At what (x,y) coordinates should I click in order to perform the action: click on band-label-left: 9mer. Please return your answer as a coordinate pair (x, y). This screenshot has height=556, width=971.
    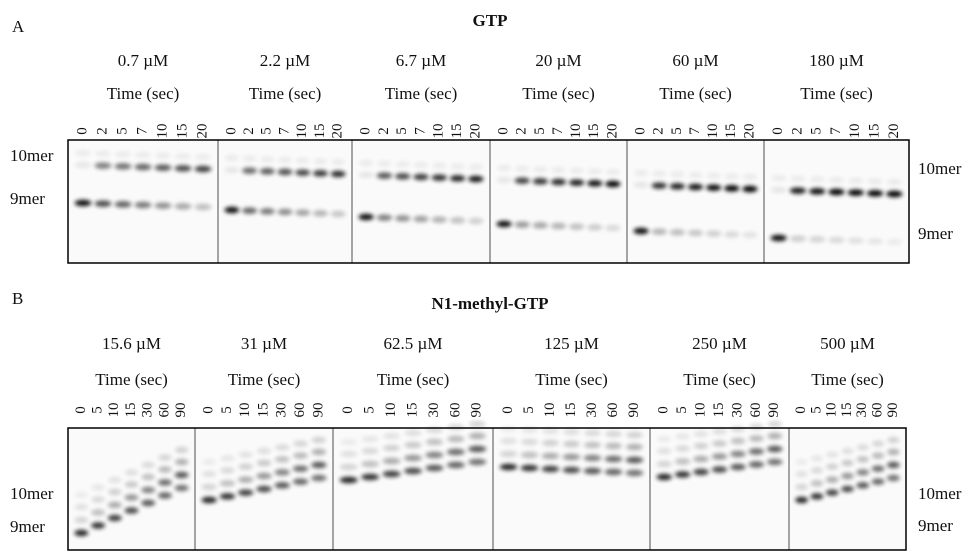
    Looking at the image, I should click on (27, 526).